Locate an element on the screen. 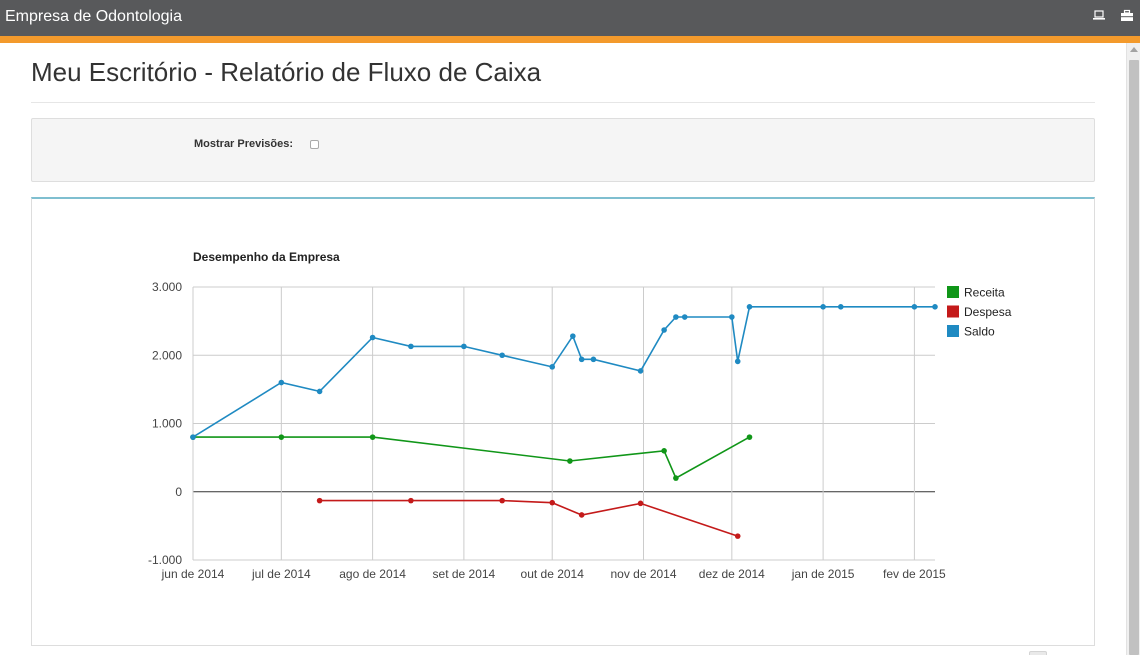 Image resolution: width=1140 pixels, height=655 pixels. x-tick-label: jan de 2015 is located at coordinates (823, 574).